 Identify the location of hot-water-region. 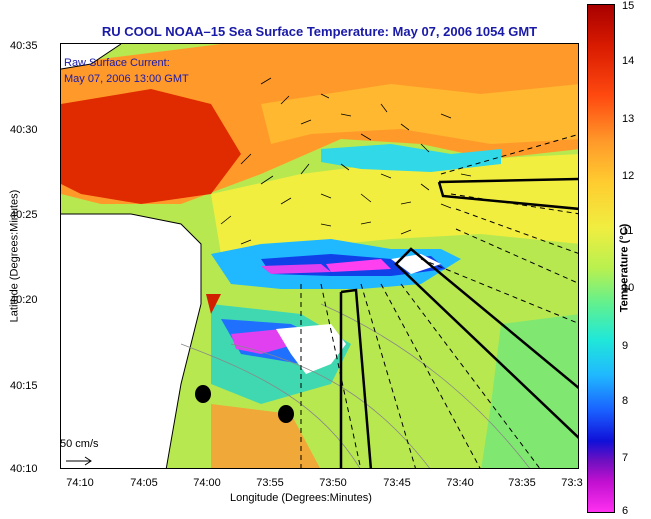
(151, 146).